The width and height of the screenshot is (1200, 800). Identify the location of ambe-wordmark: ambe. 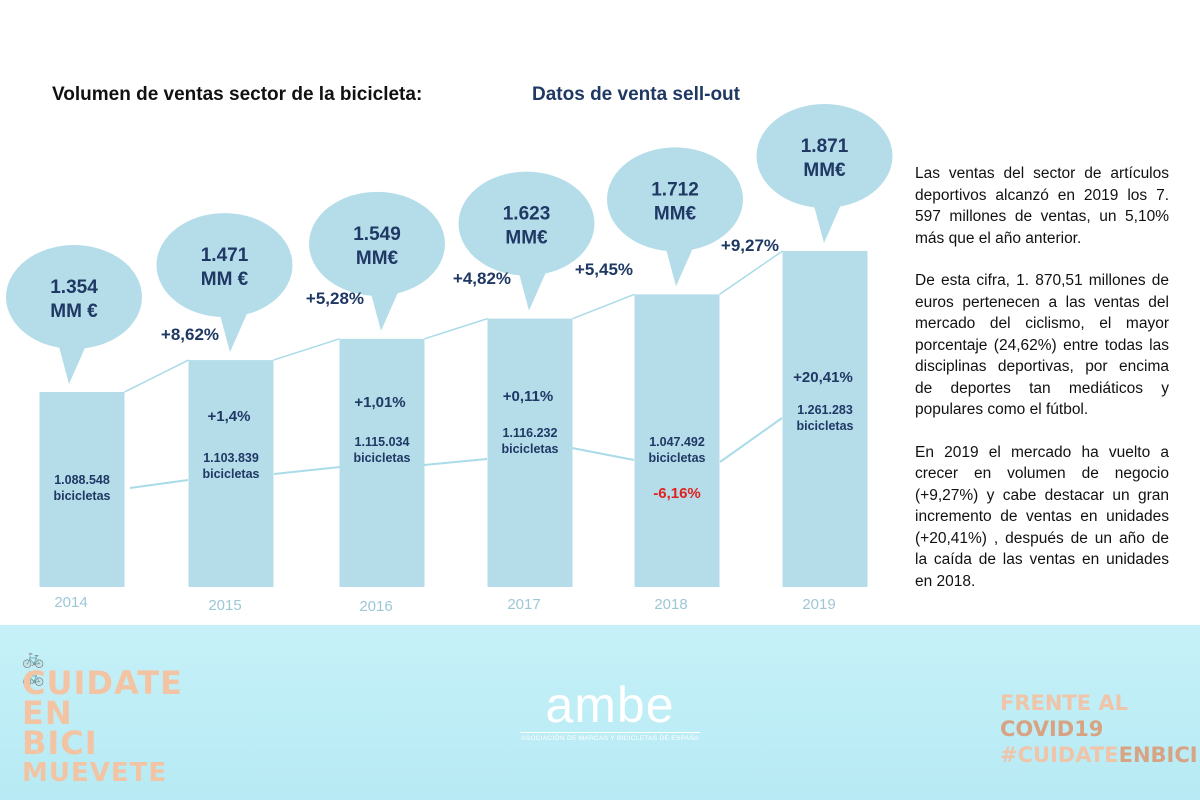
(610, 705).